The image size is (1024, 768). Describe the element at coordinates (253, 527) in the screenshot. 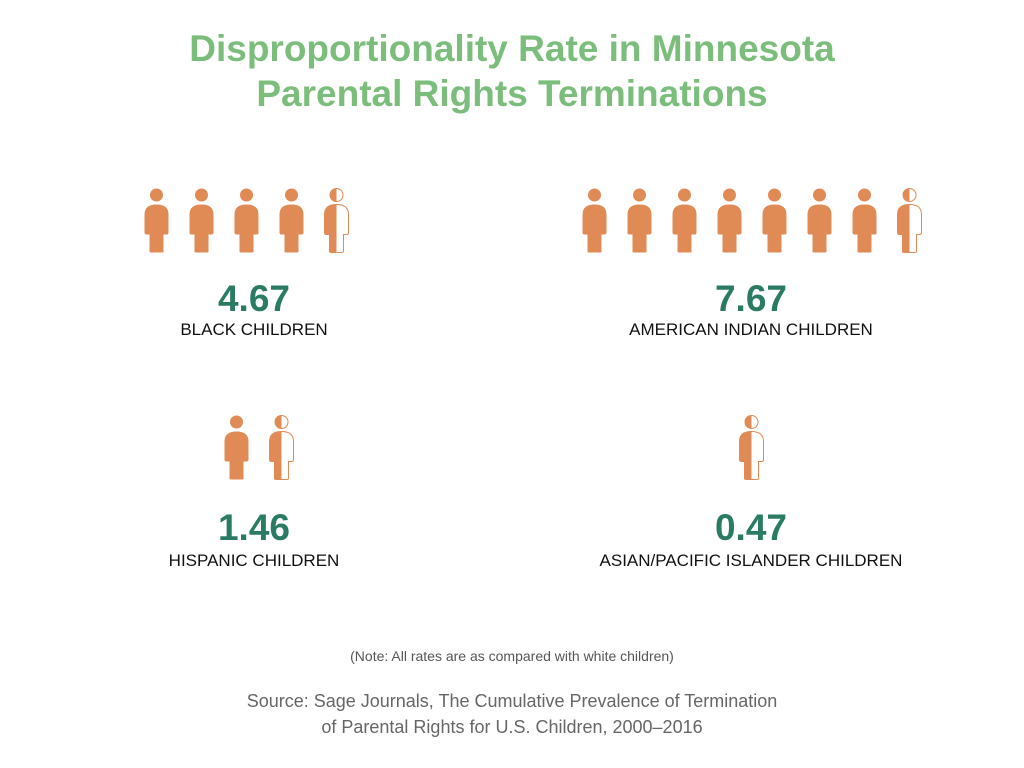

I see `value-hispanic-children: 1.46` at that location.